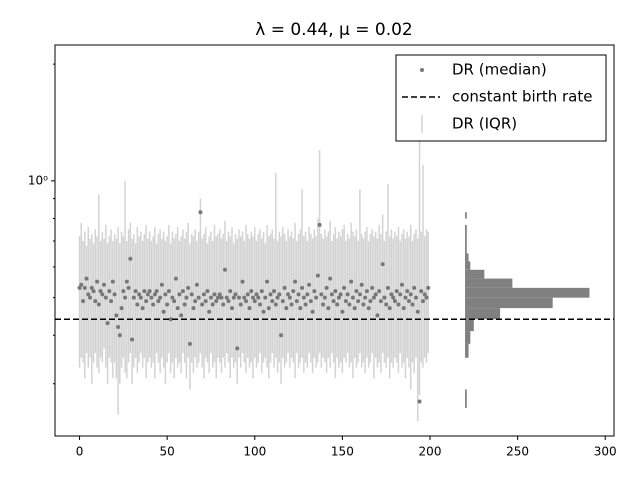 The height and width of the screenshot is (484, 640). I want to click on y-tick-label: 10⁰, so click(38, 180).